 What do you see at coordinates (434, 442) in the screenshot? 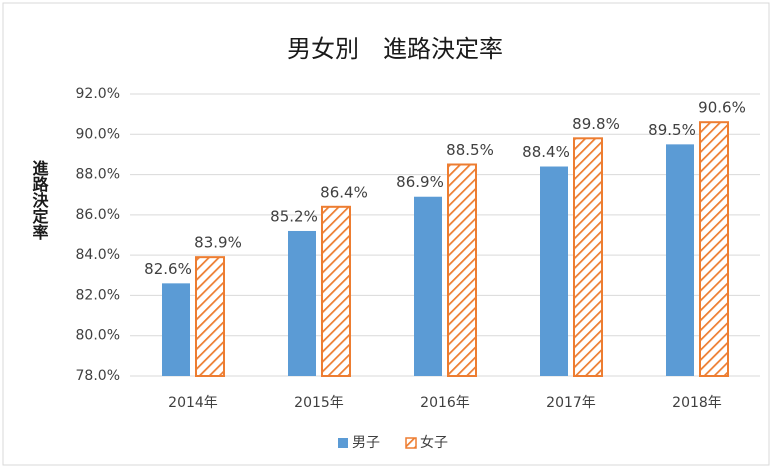
I see `legend-label: 女子` at bounding box center [434, 442].